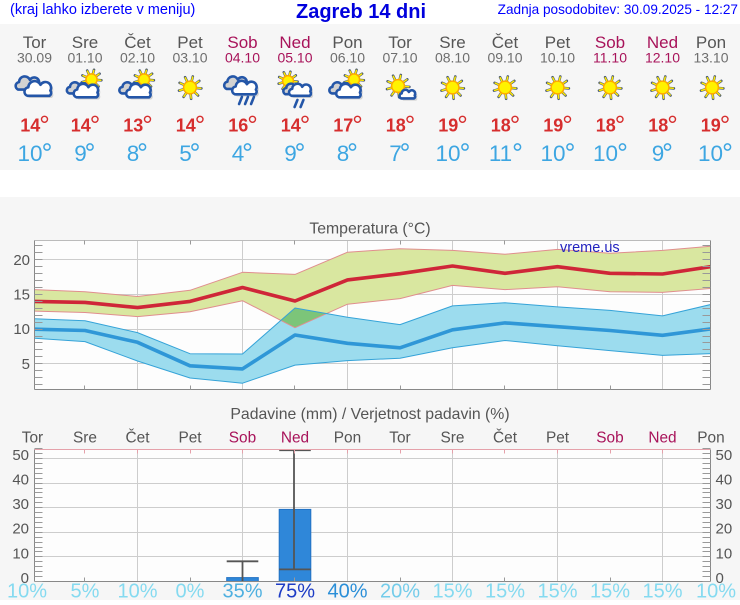 This screenshot has width=740, height=605. What do you see at coordinates (610, 58) in the screenshot?
I see `svg-text: 11.10` at bounding box center [610, 58].